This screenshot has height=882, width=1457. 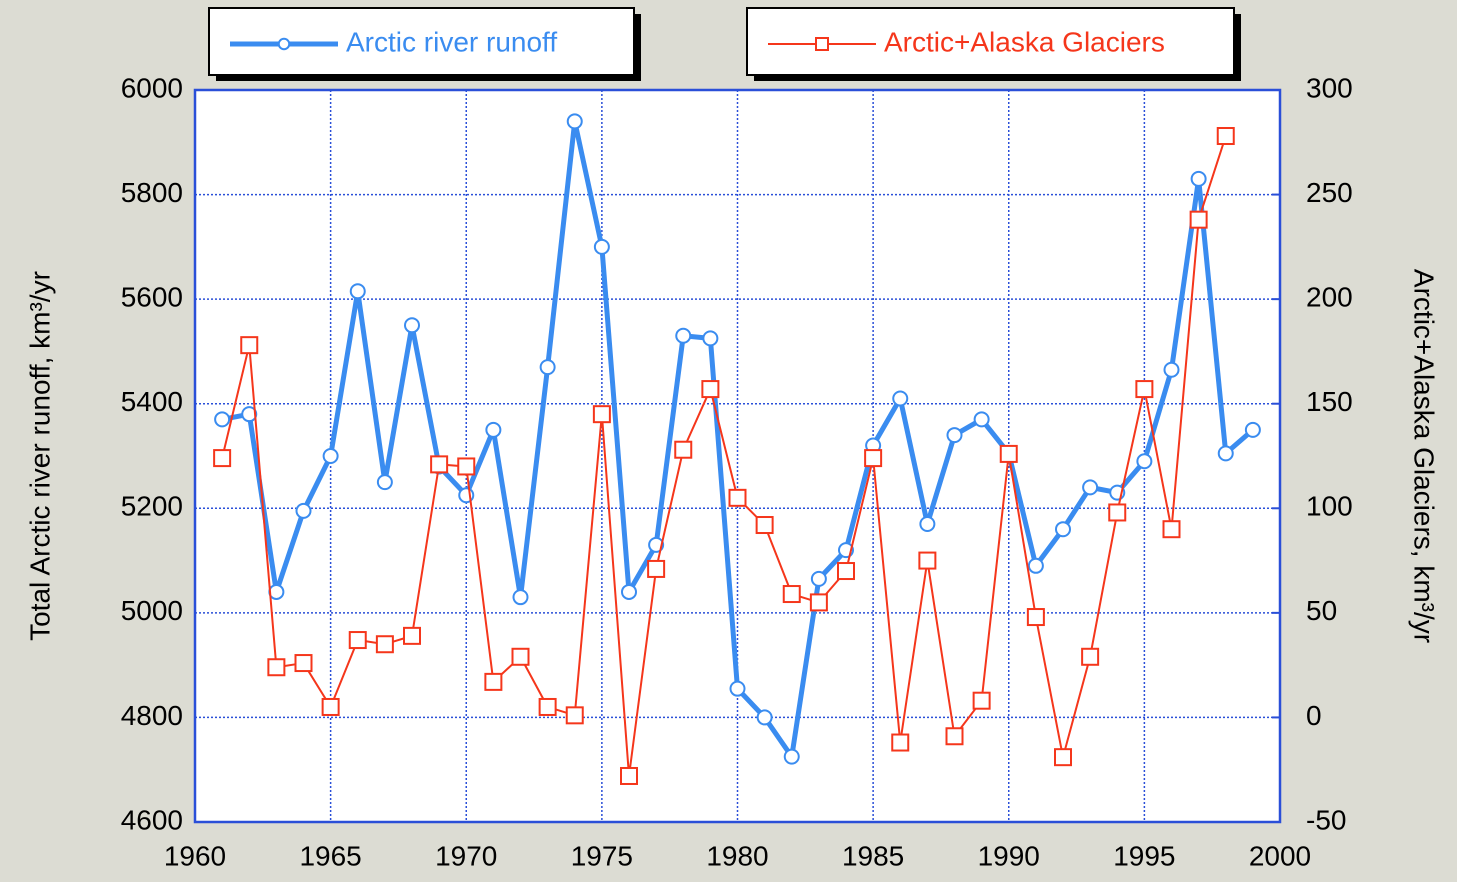 What do you see at coordinates (1009, 855) in the screenshot?
I see `x-tick-label: 1990` at bounding box center [1009, 855].